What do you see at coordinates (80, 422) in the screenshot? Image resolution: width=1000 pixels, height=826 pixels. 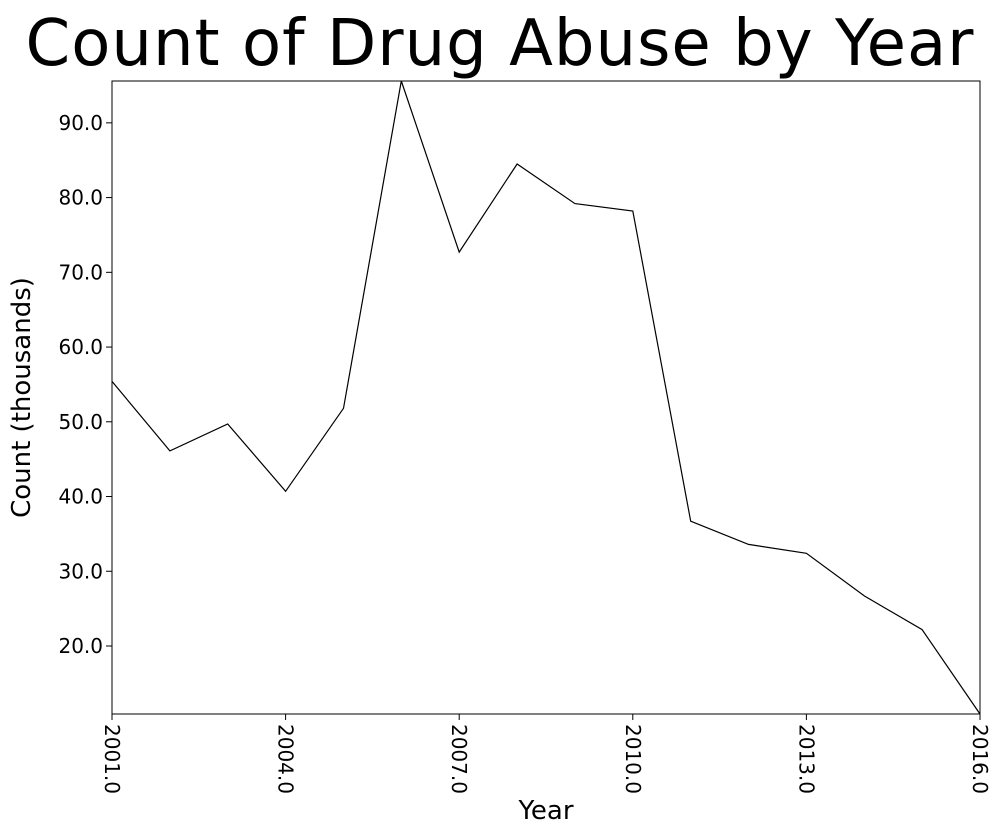 I see `y-tick-label: 50.0` at bounding box center [80, 422].